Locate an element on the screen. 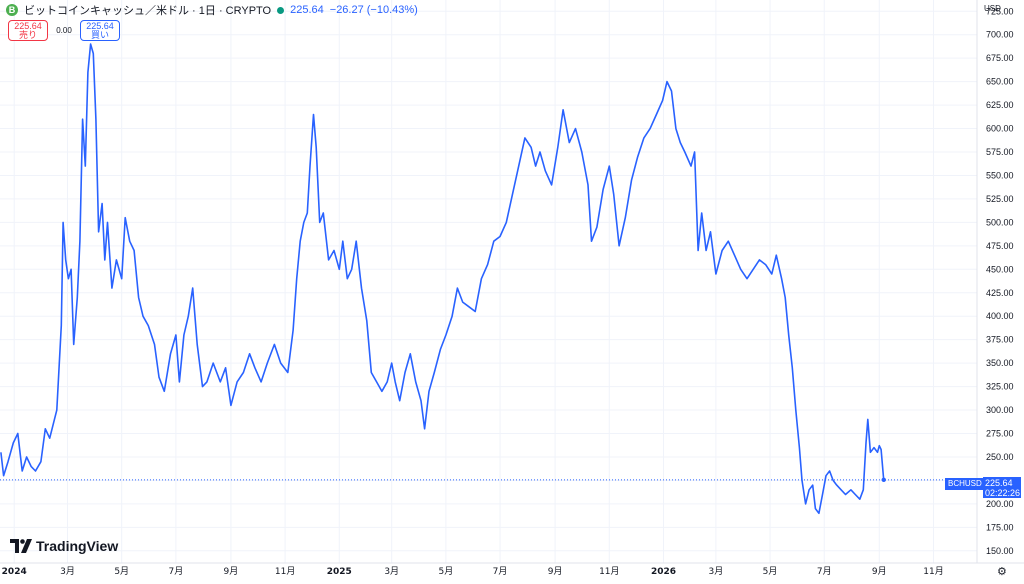  buy-button: 225.64 買い is located at coordinates (100, 30).